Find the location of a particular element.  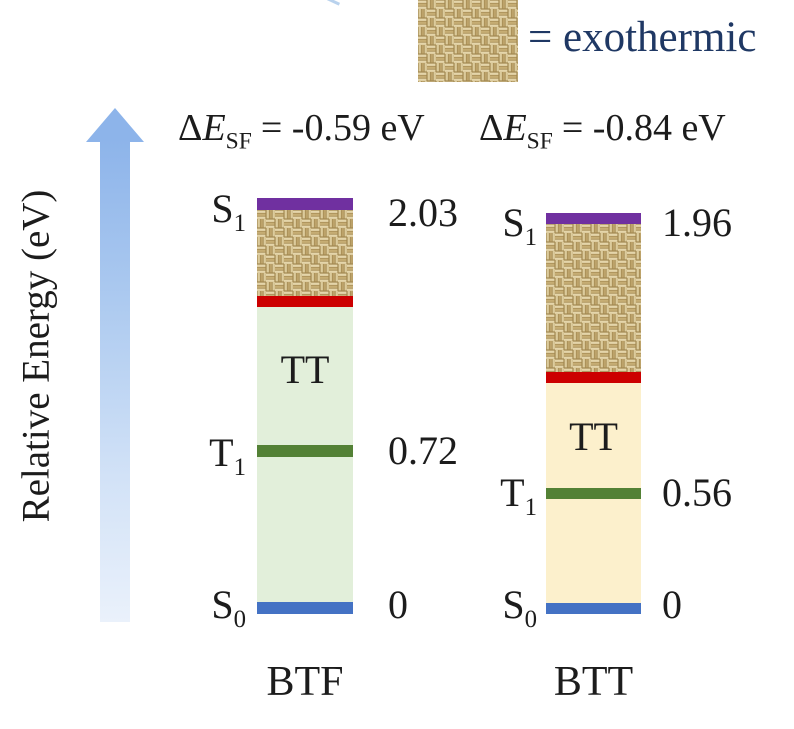

t1-level-bar-btt is located at coordinates (593, 493).